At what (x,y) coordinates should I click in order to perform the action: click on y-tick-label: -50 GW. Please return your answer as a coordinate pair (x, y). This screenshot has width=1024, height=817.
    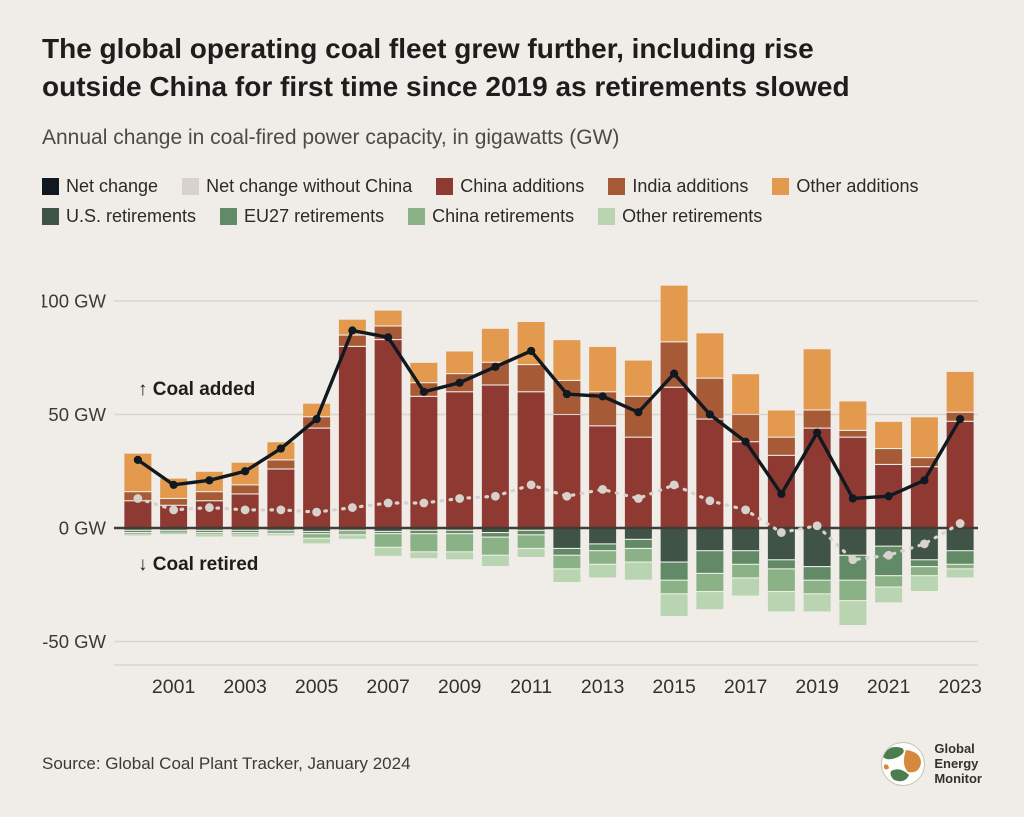
    Looking at the image, I should click on (74, 641).